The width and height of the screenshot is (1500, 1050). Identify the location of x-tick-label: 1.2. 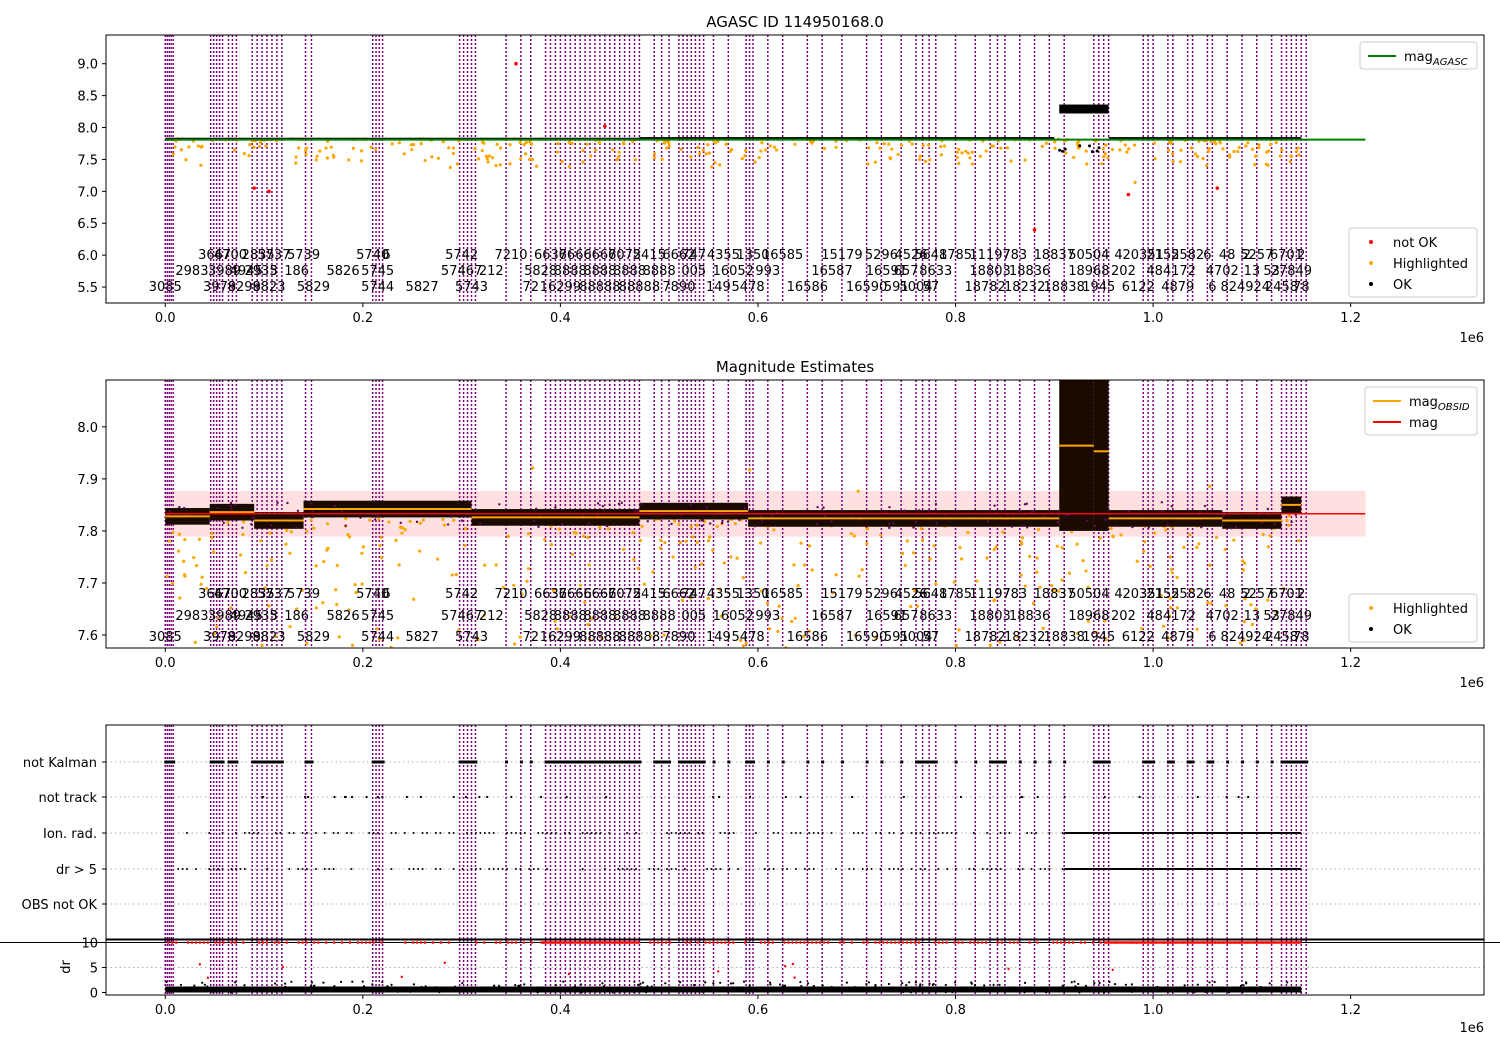
(1350, 1010).